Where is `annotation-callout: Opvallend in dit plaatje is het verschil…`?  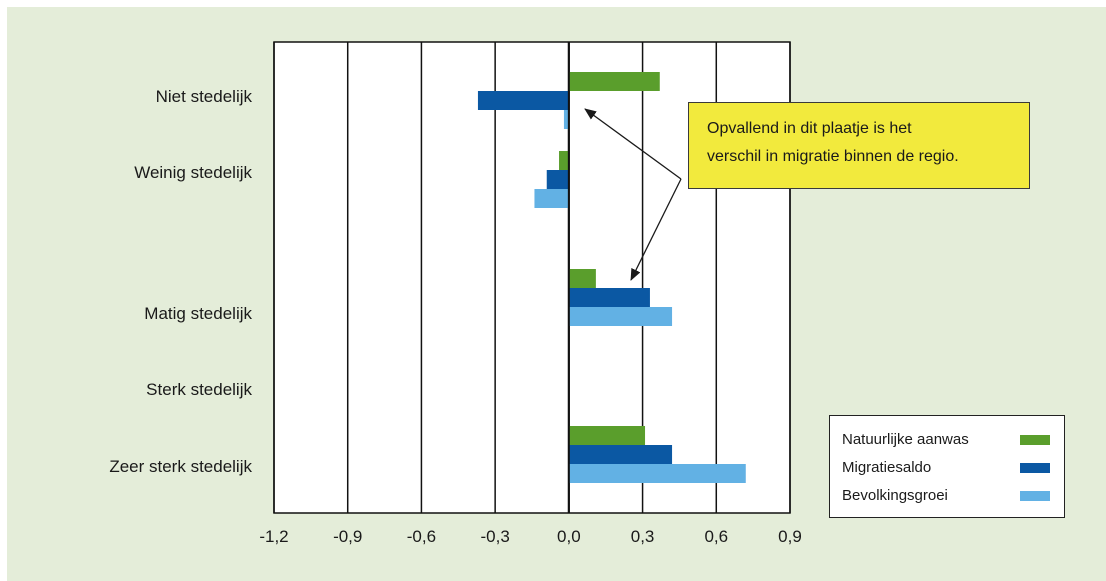
annotation-callout: Opvallend in dit plaatje is het verschil… is located at coordinates (859, 145).